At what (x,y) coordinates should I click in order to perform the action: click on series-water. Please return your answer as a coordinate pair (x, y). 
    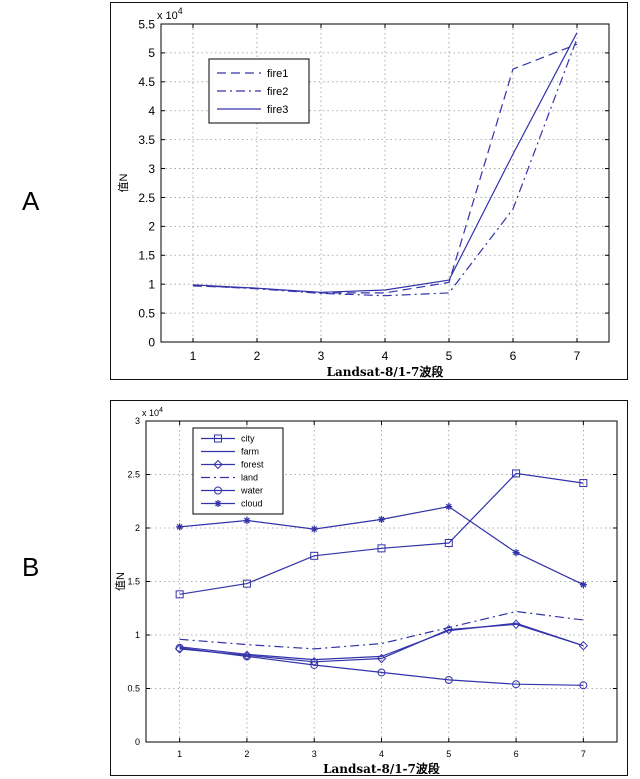
    Looking at the image, I should click on (381, 666).